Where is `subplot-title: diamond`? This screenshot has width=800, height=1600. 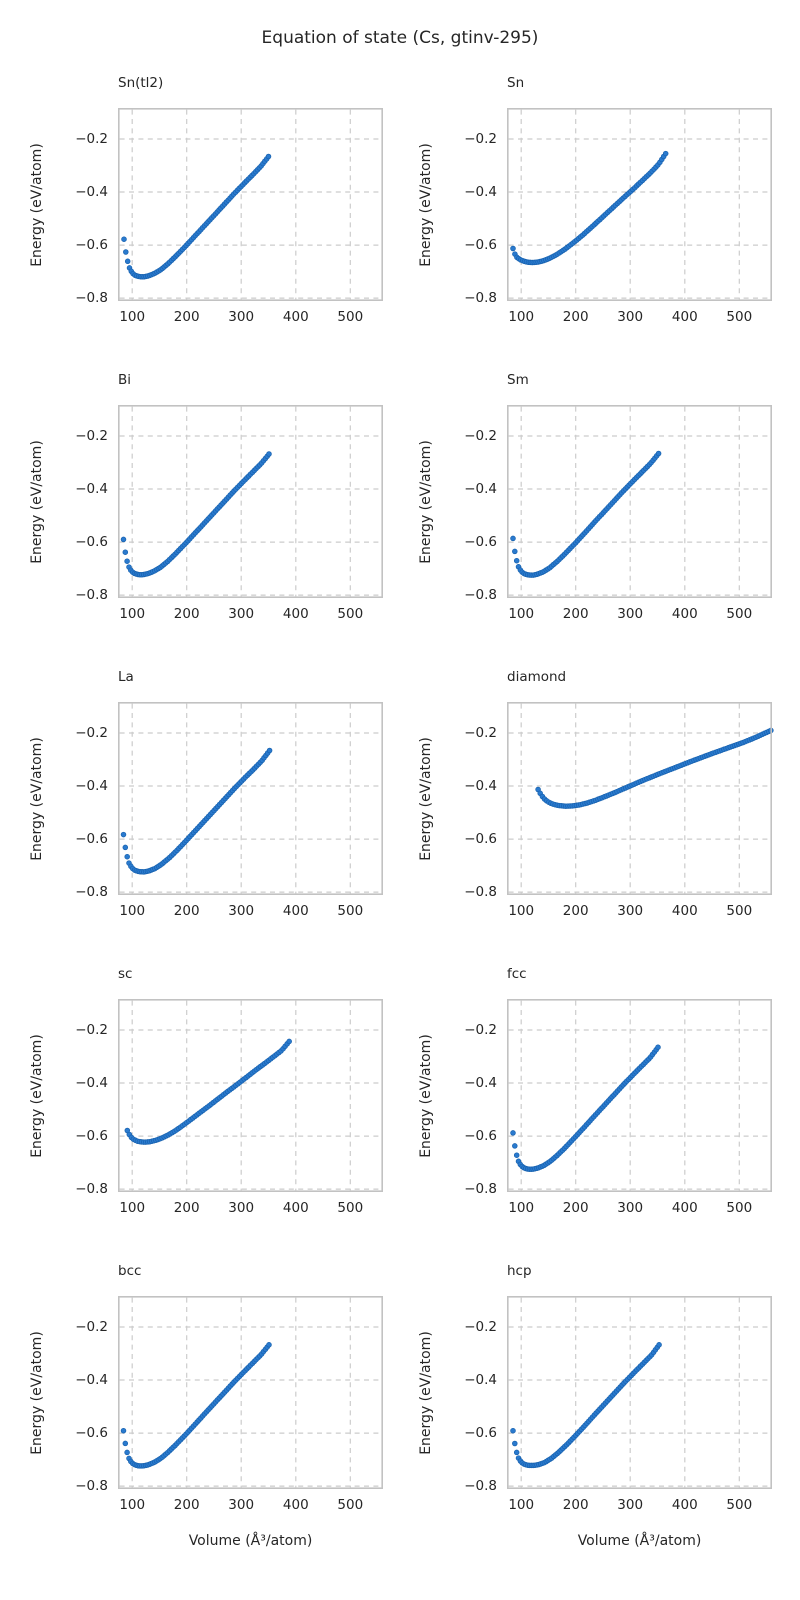
subplot-title: diamond is located at coordinates (537, 677).